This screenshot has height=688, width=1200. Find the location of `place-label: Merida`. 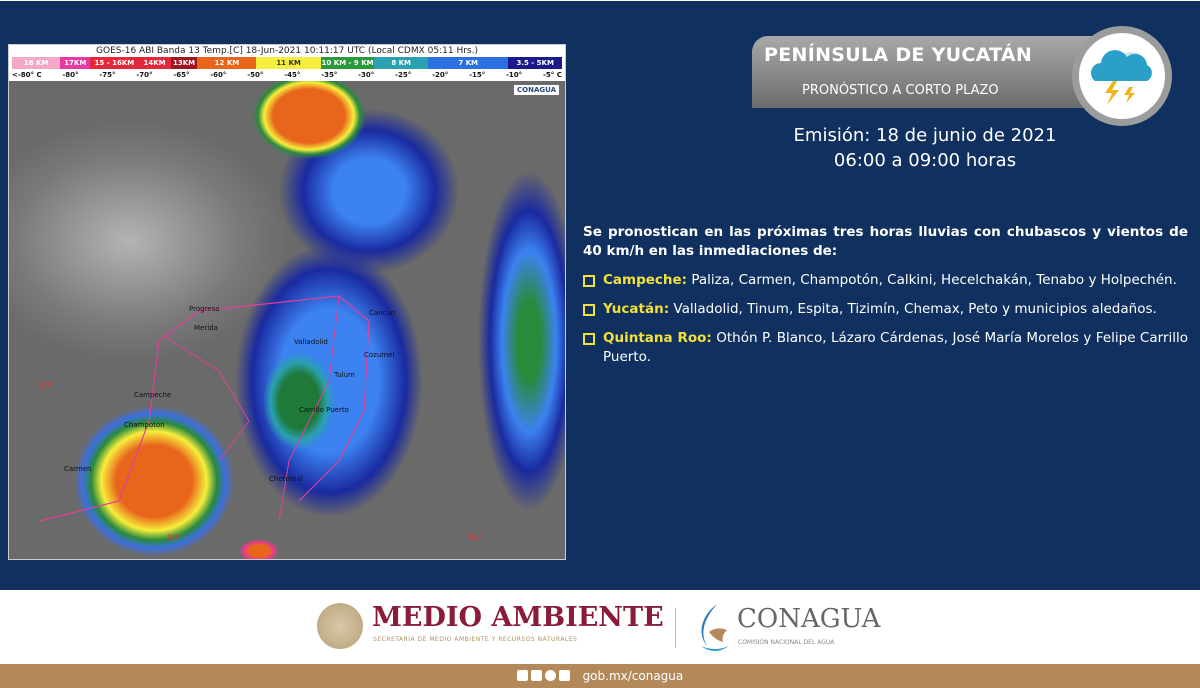

place-label: Merida is located at coordinates (206, 328).